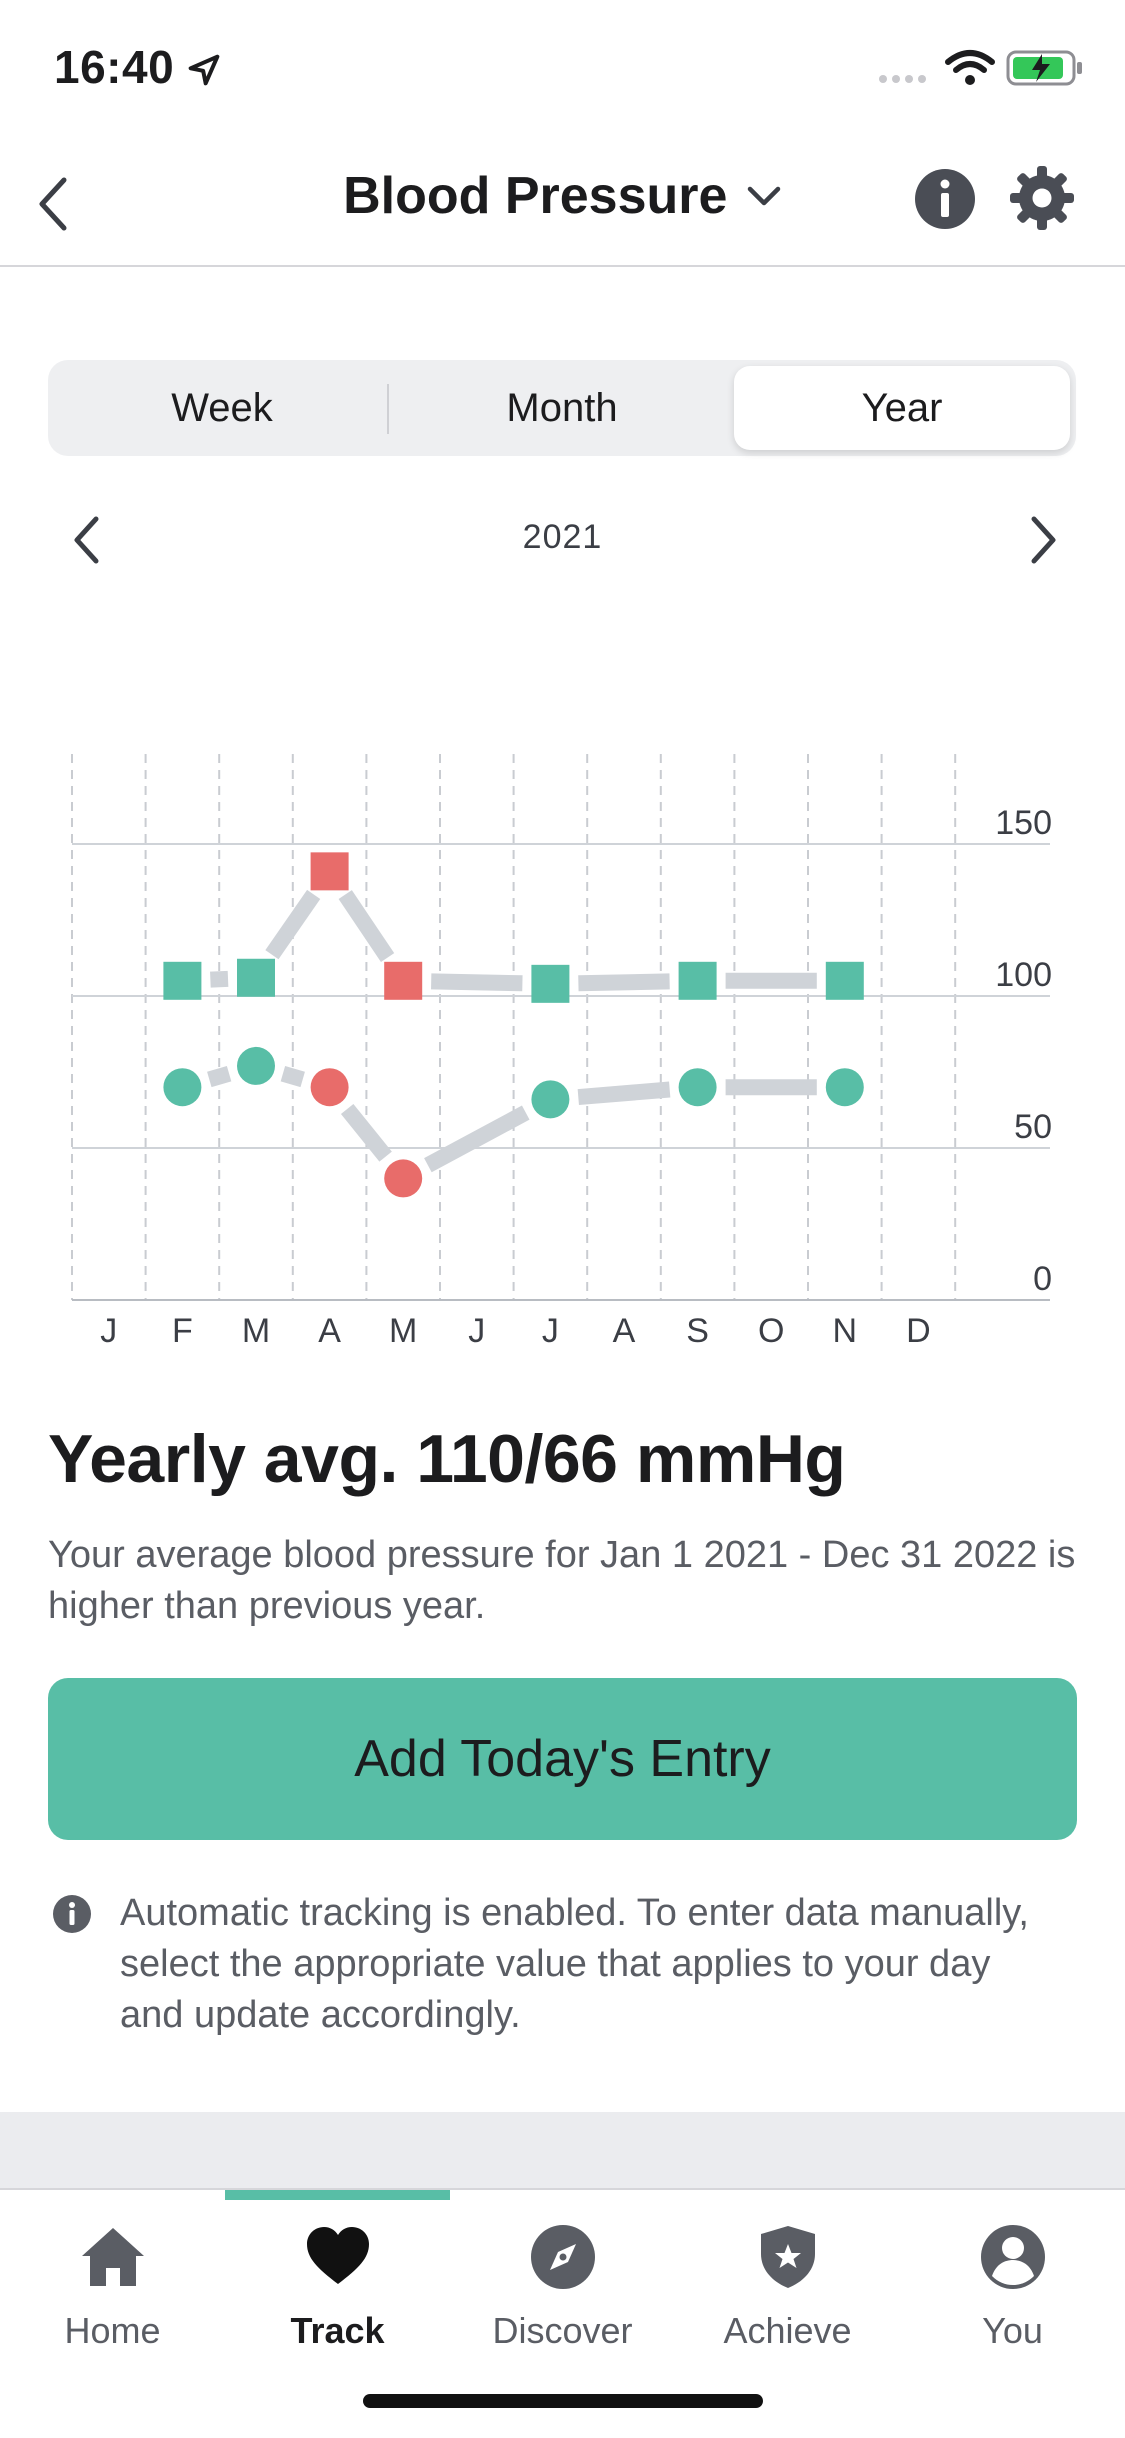 Image resolution: width=1125 pixels, height=2438 pixels. What do you see at coordinates (1042, 198) in the screenshot?
I see `gear-icon` at bounding box center [1042, 198].